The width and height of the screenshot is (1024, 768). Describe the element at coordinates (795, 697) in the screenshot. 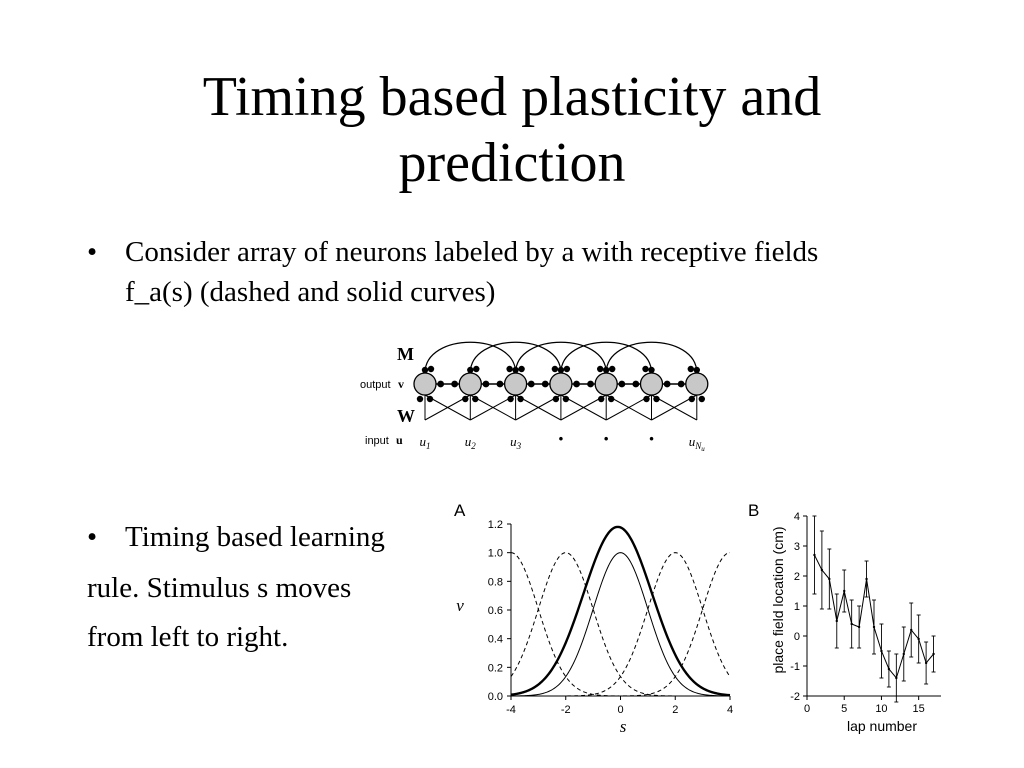

I see `chart-b-ytick-label: -2` at that location.